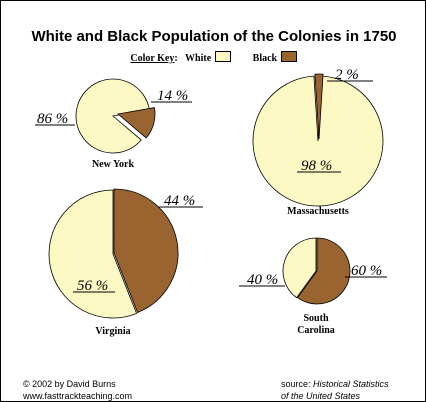 This screenshot has height=402, width=426. Describe the element at coordinates (112, 116) in the screenshot. I see `new-york-white-slice` at that location.